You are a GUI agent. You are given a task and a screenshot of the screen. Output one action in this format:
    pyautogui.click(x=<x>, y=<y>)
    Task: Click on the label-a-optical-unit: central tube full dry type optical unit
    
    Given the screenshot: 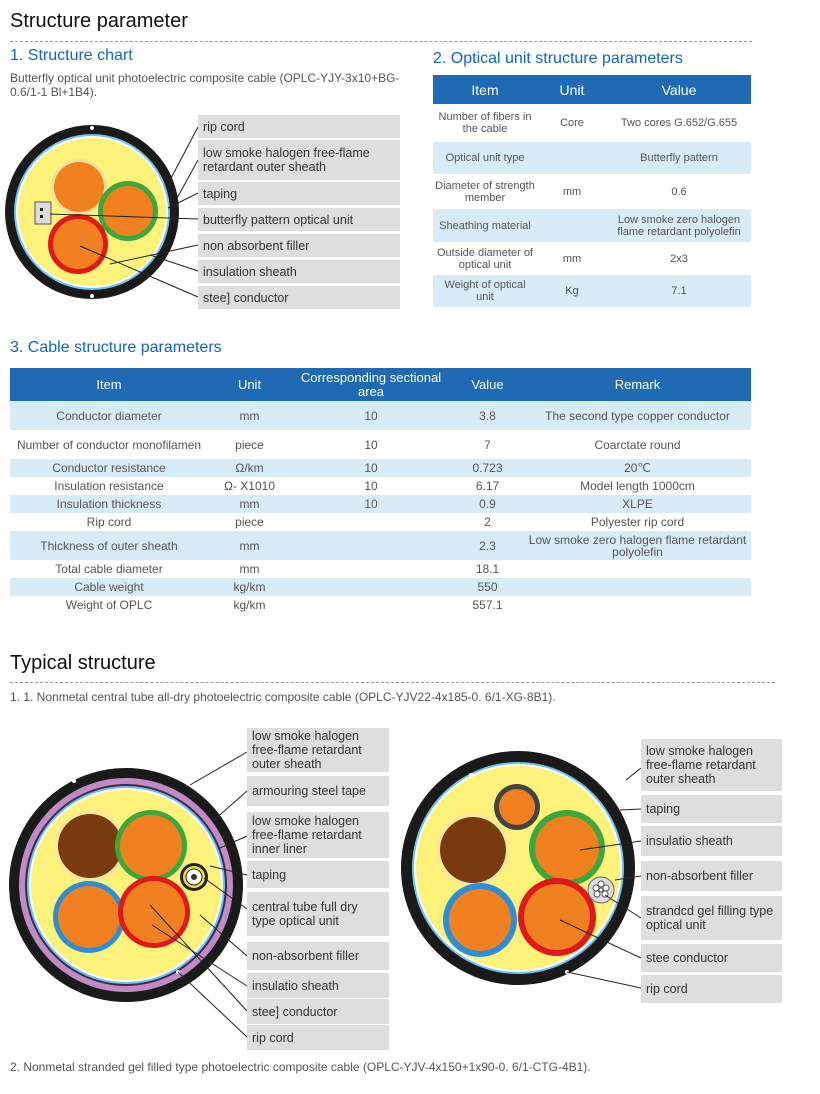 What is the action you would take?
    pyautogui.click(x=318, y=914)
    